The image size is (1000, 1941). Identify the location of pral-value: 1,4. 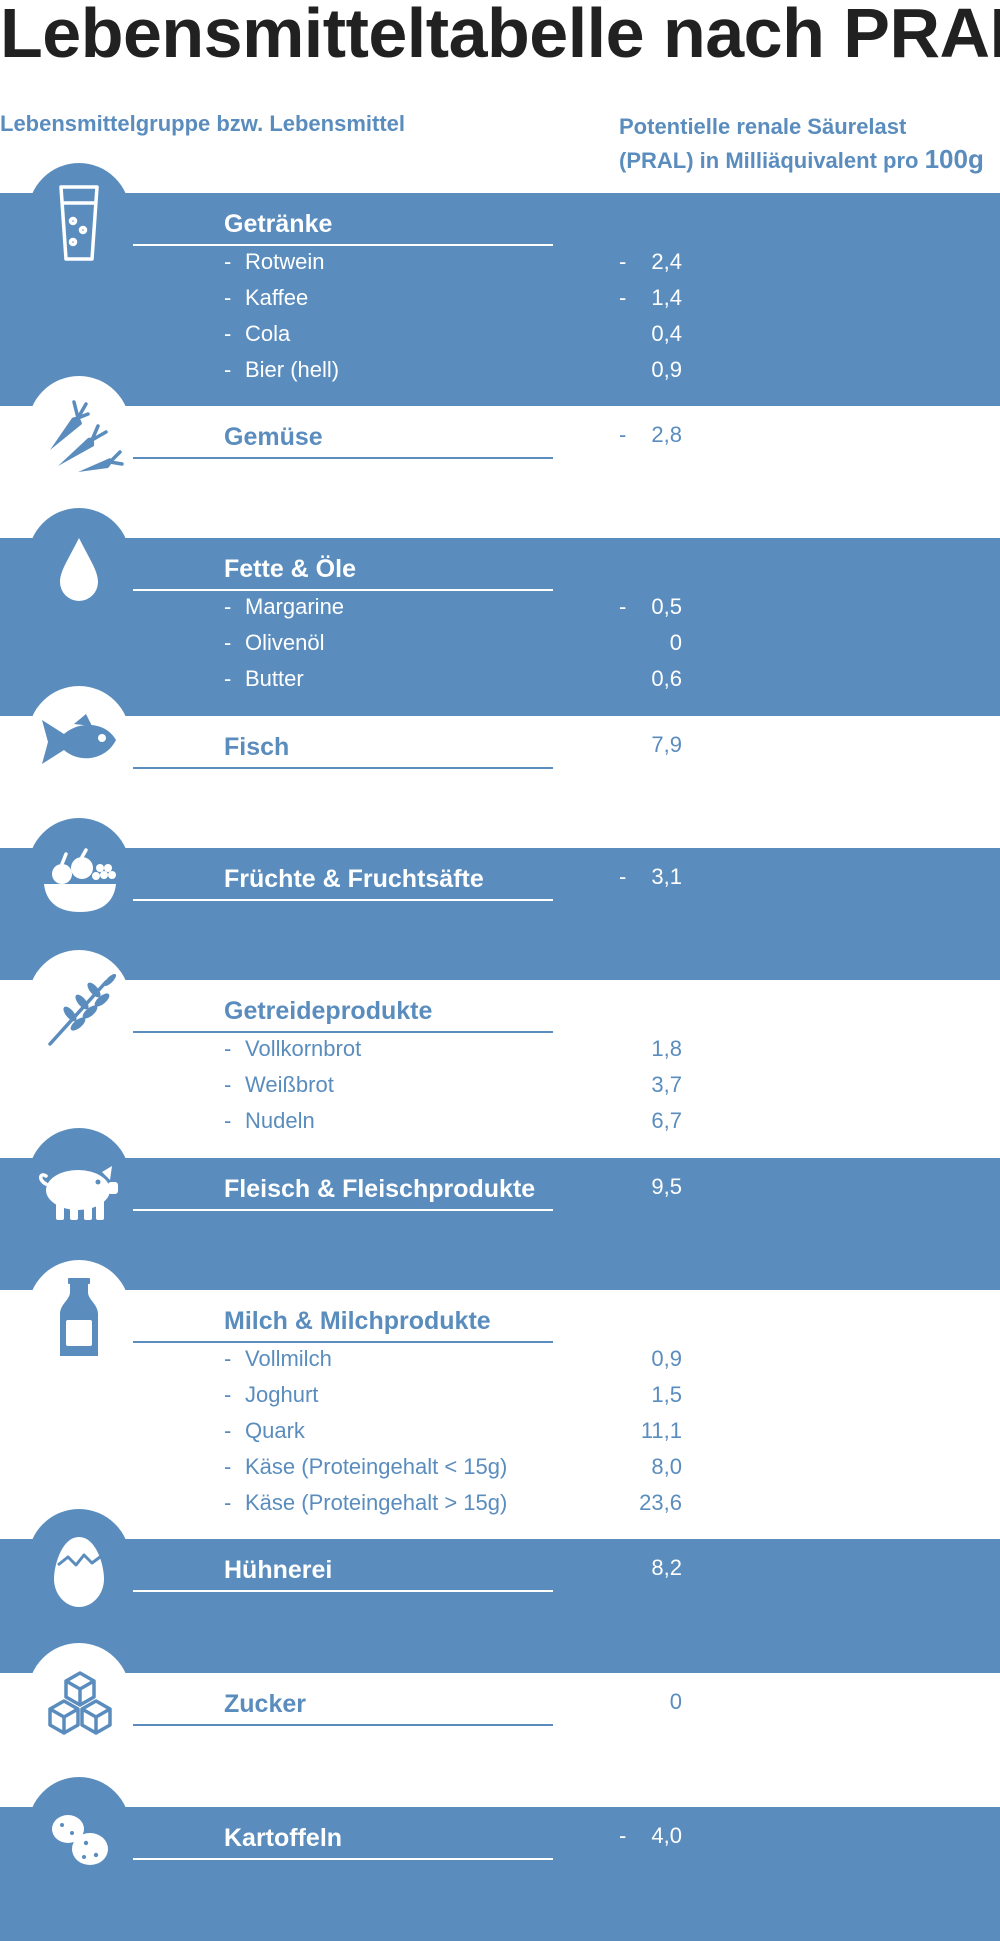
(666, 297).